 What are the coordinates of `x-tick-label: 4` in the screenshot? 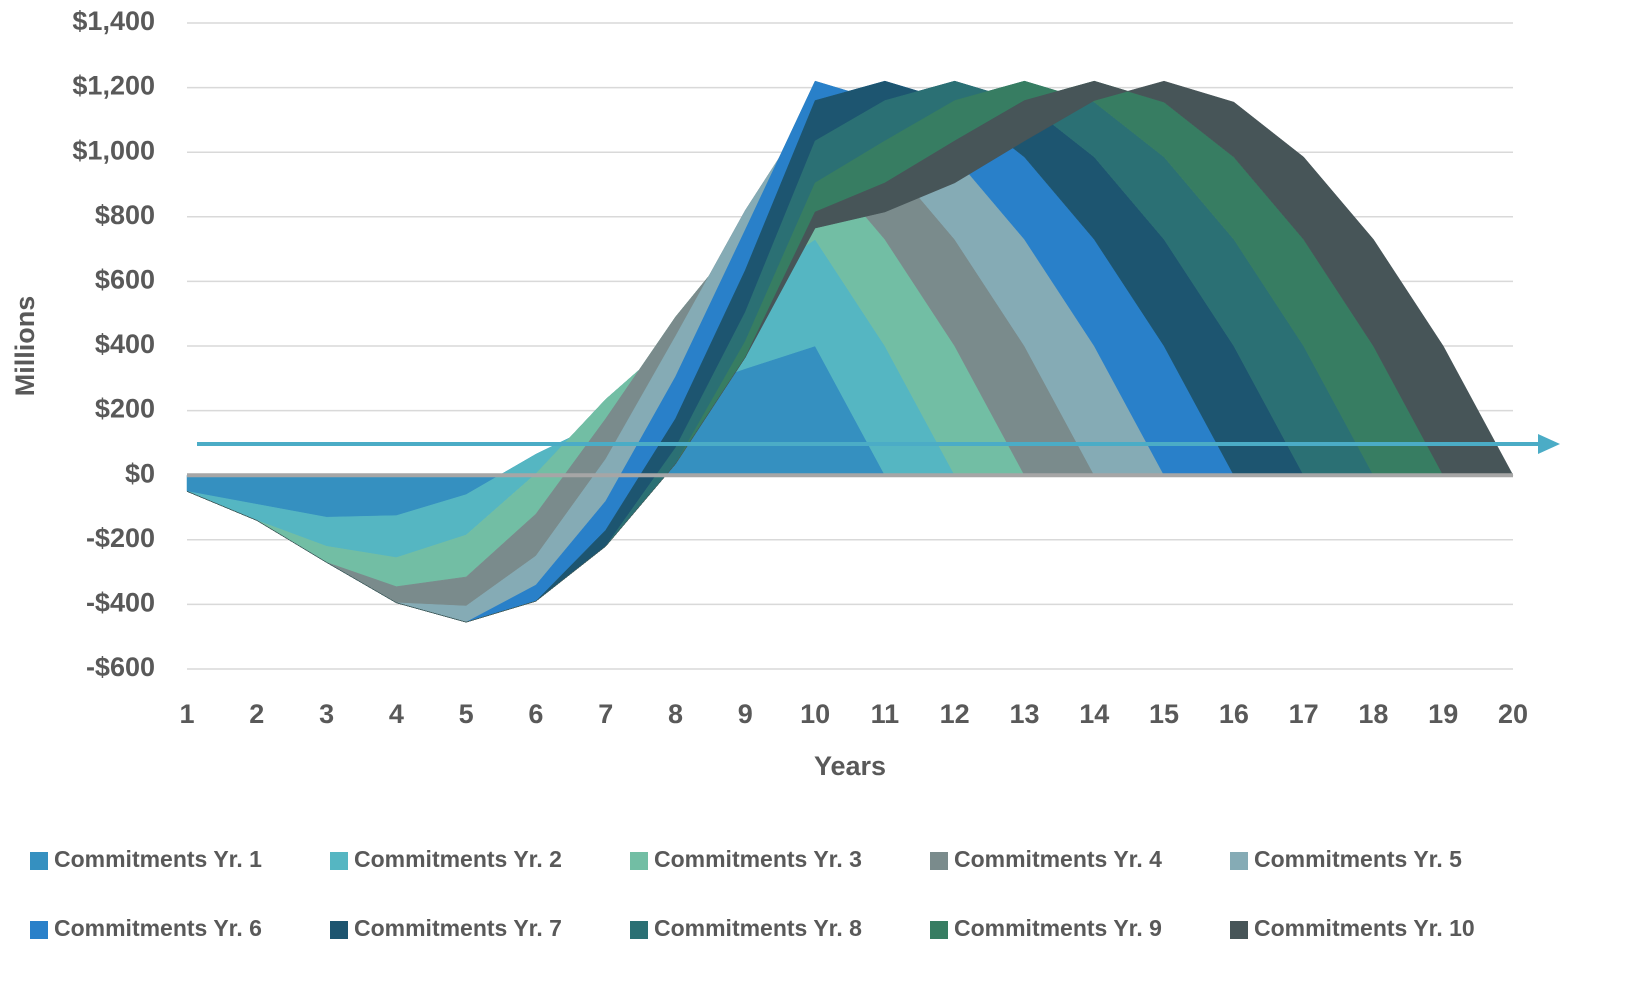 It's located at (396, 714).